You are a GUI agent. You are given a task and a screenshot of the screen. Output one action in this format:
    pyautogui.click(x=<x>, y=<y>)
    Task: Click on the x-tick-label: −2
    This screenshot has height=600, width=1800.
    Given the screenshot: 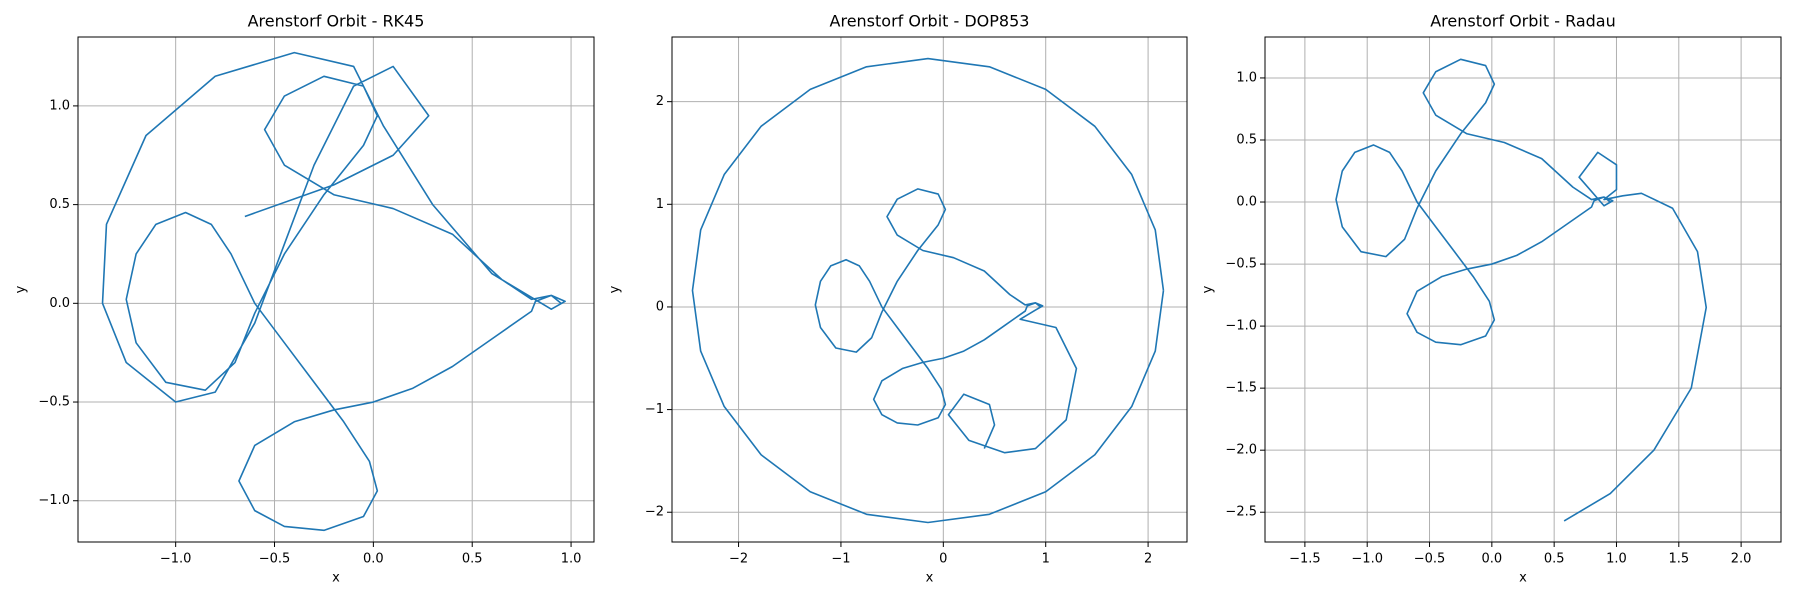 What is the action you would take?
    pyautogui.click(x=738, y=559)
    